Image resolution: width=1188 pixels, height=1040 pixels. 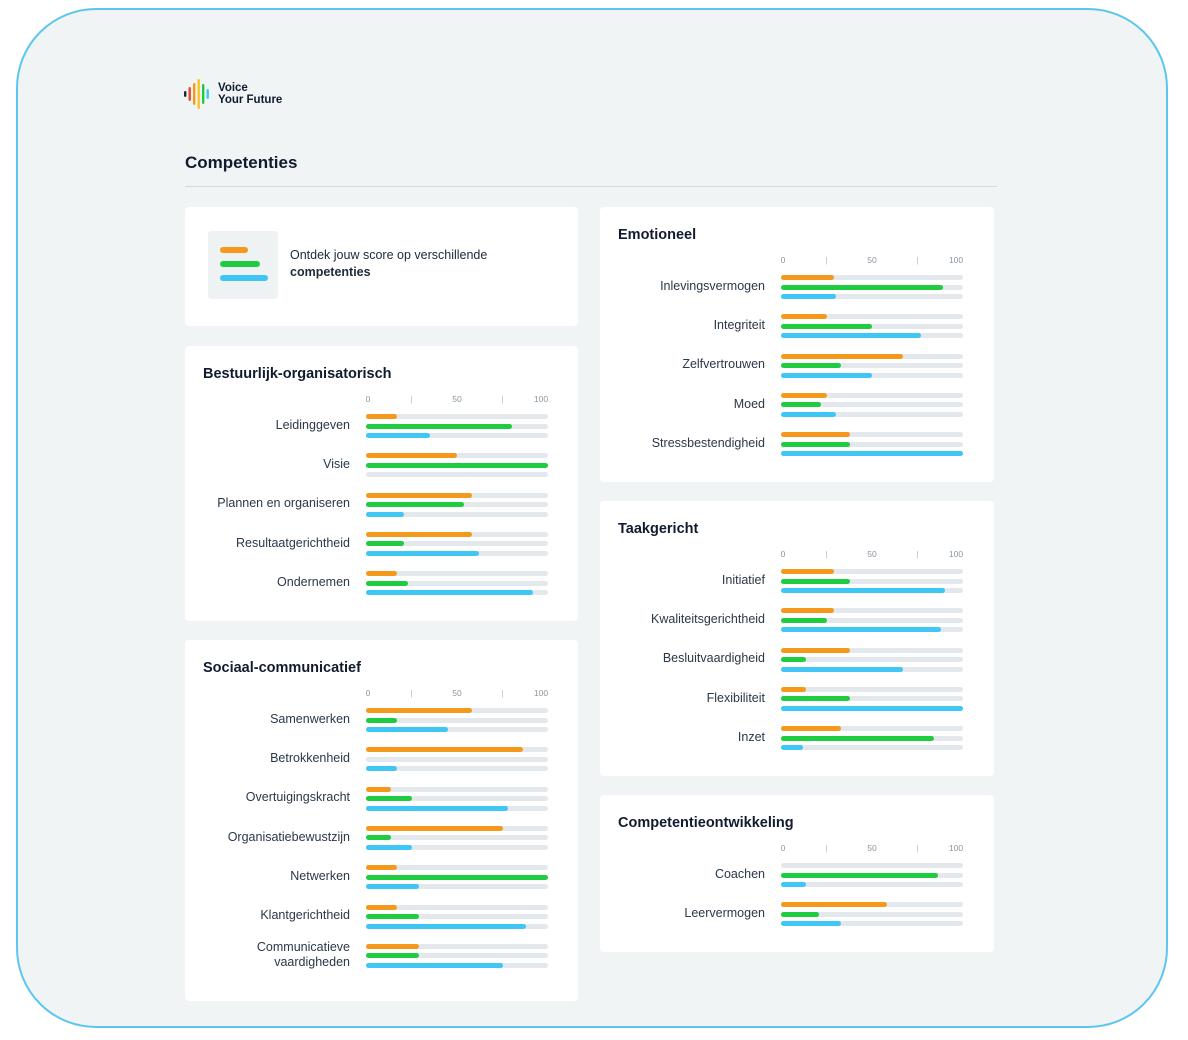 I want to click on category-label: Kwaliteitsgerichtheid, so click(x=708, y=619).